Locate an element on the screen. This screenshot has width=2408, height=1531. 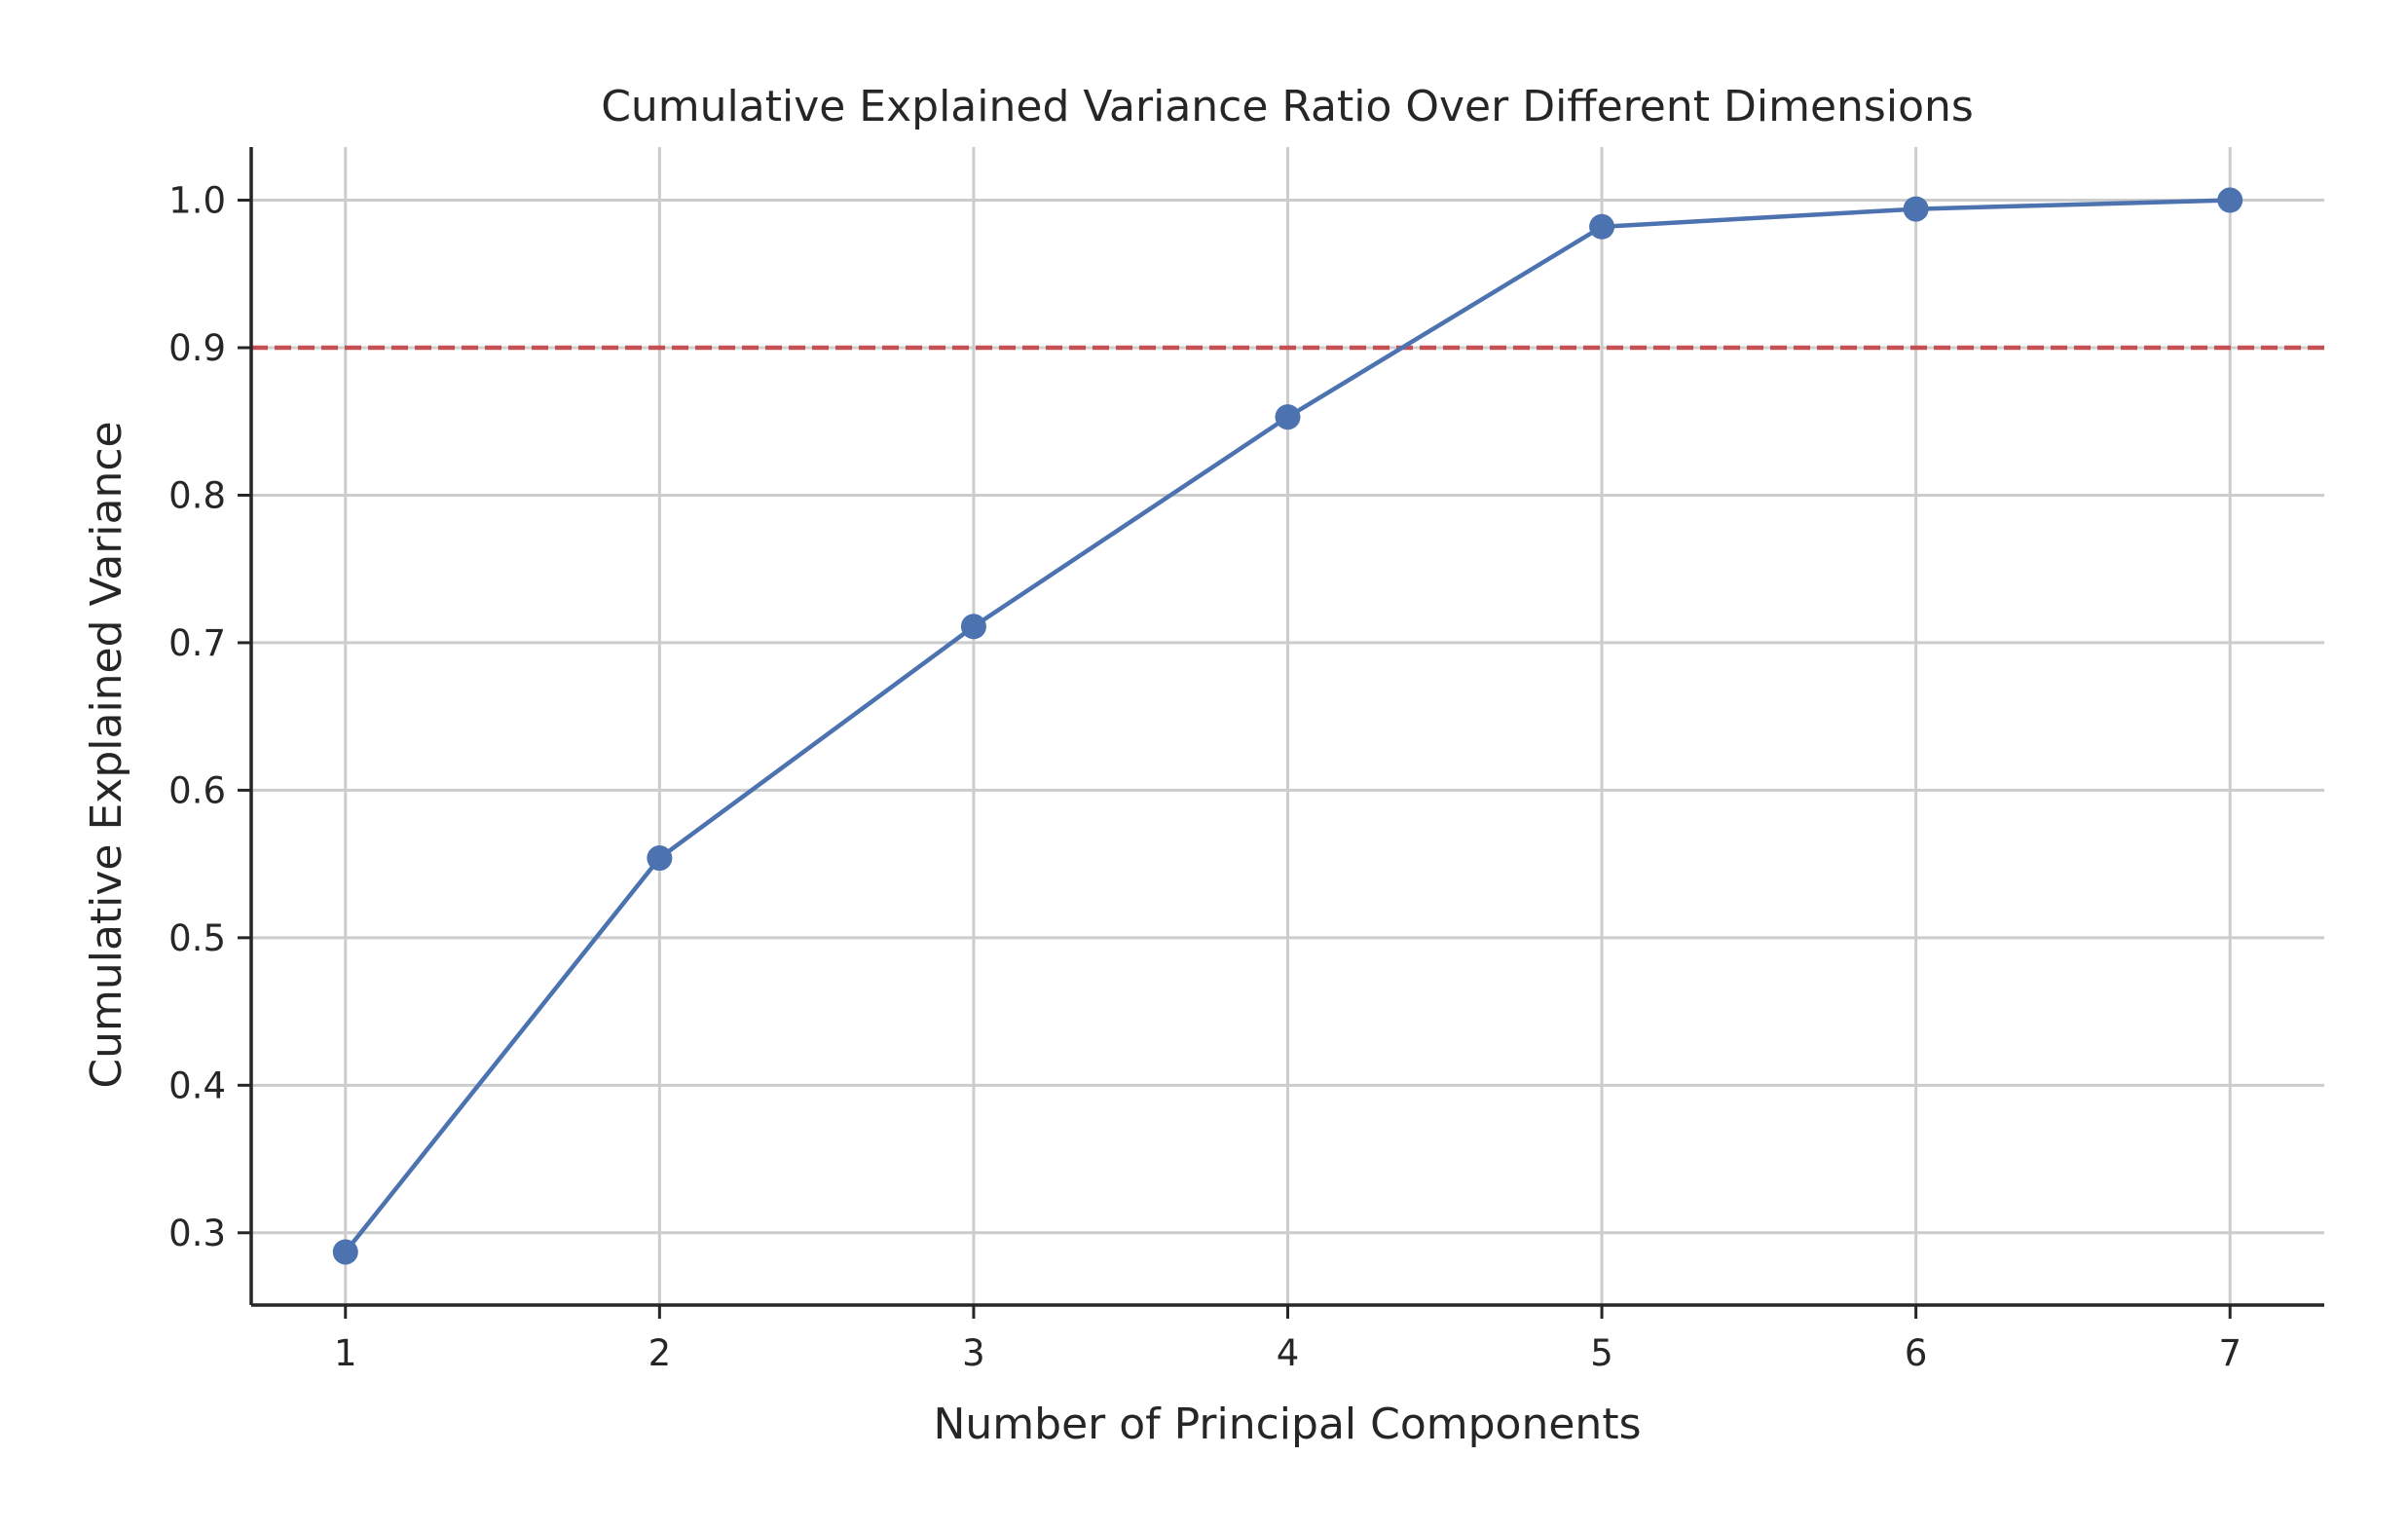
x-tick-label: 7 is located at coordinates (2230, 1353).